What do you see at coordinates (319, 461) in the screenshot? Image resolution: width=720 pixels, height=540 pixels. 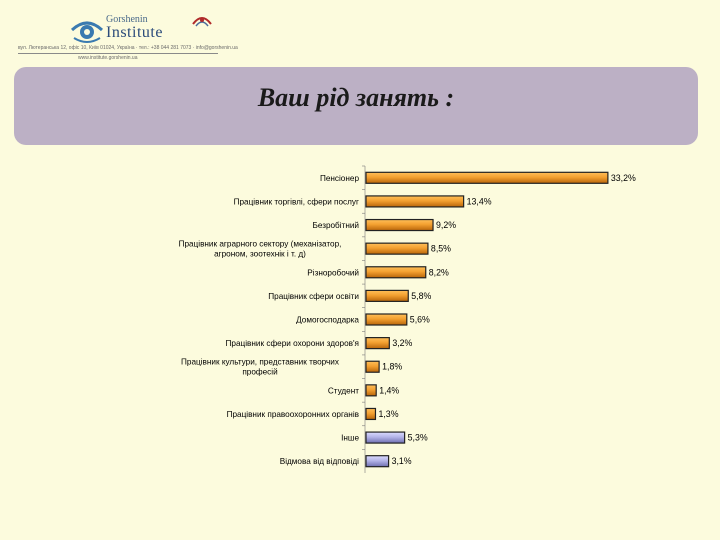 I see `category-label: Відмова від відповіді` at bounding box center [319, 461].